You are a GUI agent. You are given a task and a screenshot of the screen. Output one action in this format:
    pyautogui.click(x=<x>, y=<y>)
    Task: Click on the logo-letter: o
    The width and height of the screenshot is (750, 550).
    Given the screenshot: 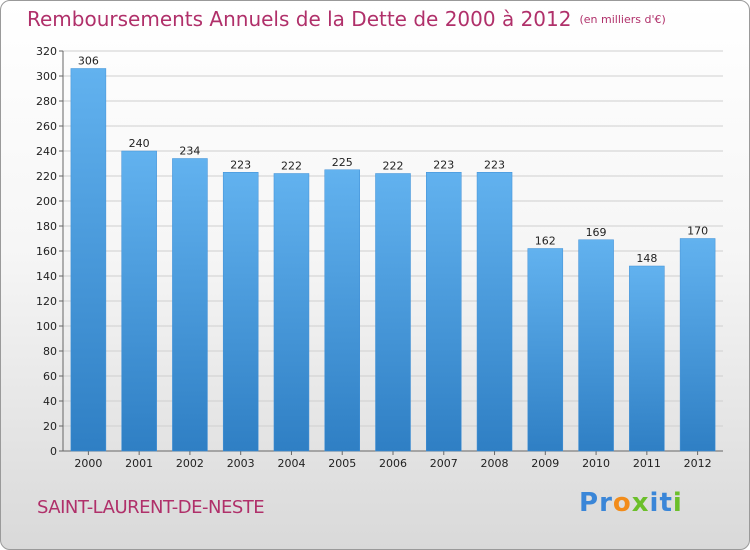 What is the action you would take?
    pyautogui.click(x=622, y=503)
    